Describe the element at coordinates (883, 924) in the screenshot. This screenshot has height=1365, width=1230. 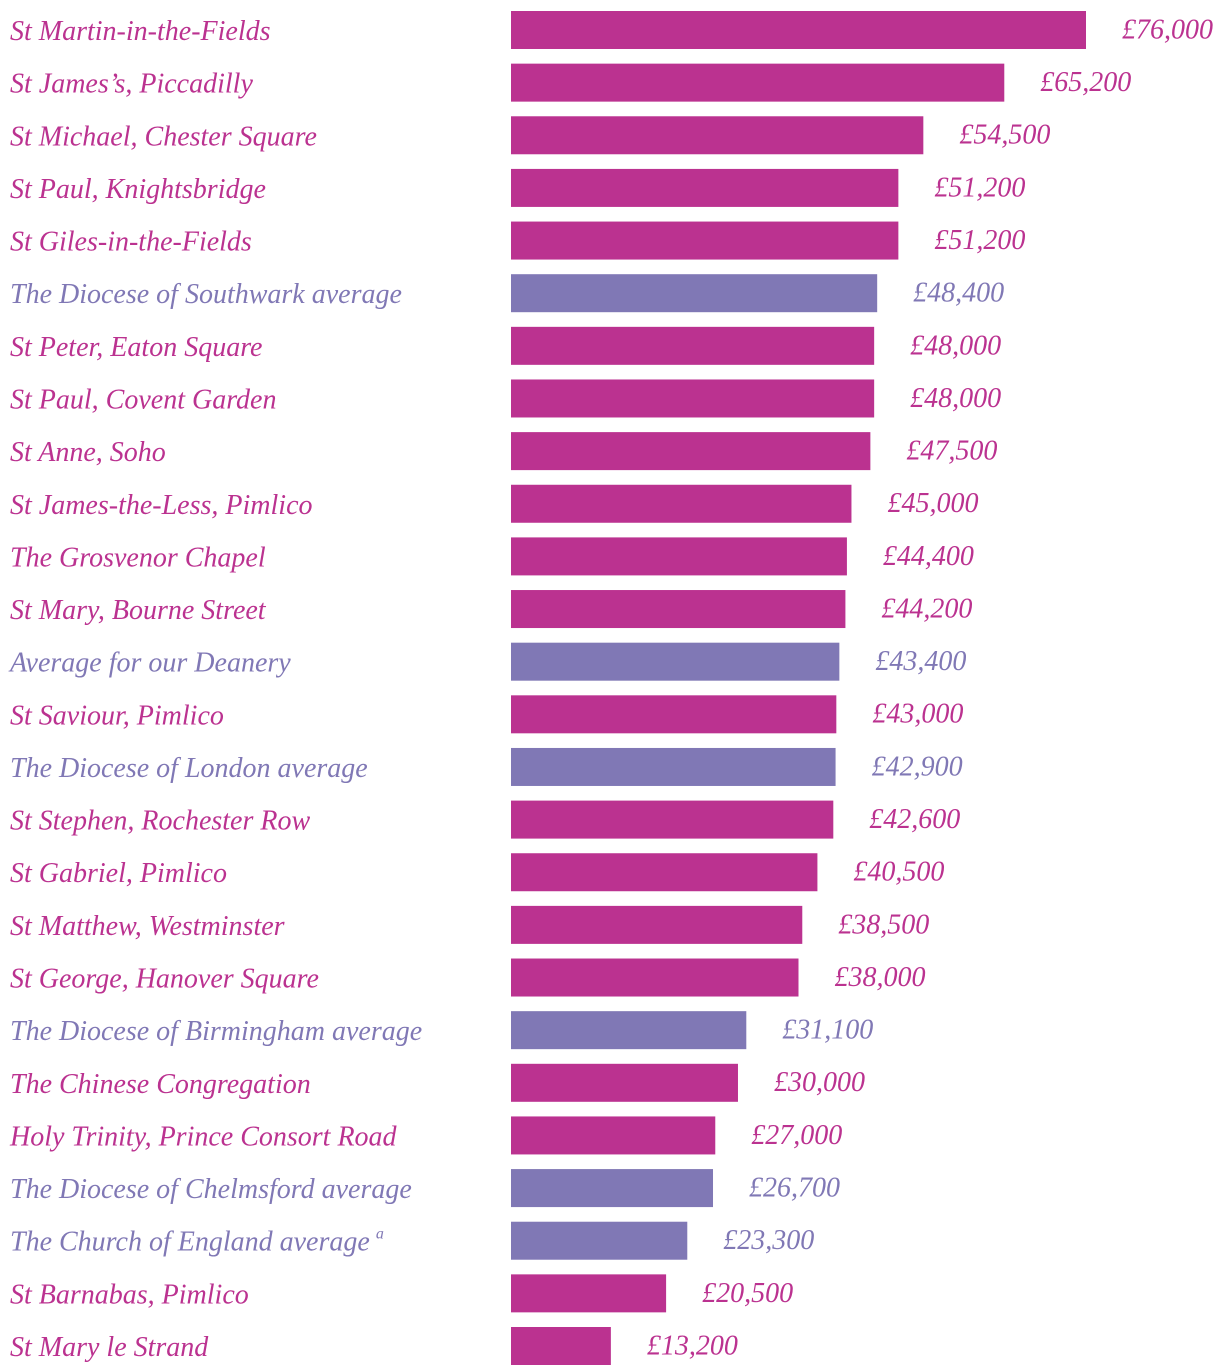
I see `value-label: £38,500` at that location.